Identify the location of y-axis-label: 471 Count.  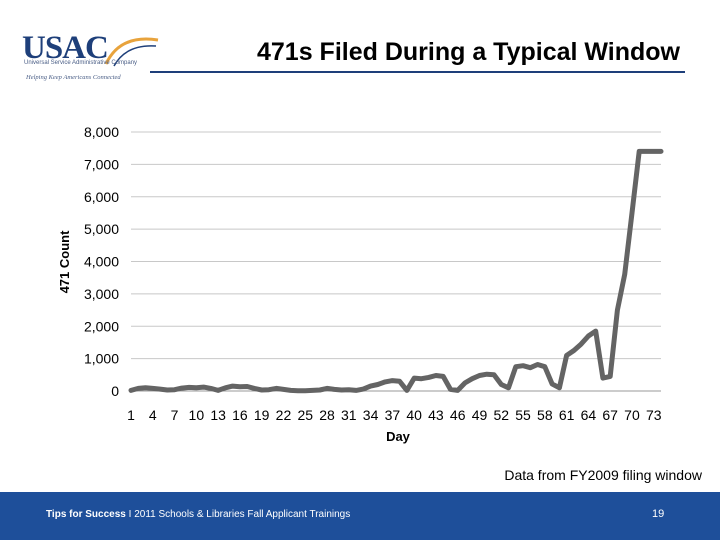
(64, 262).